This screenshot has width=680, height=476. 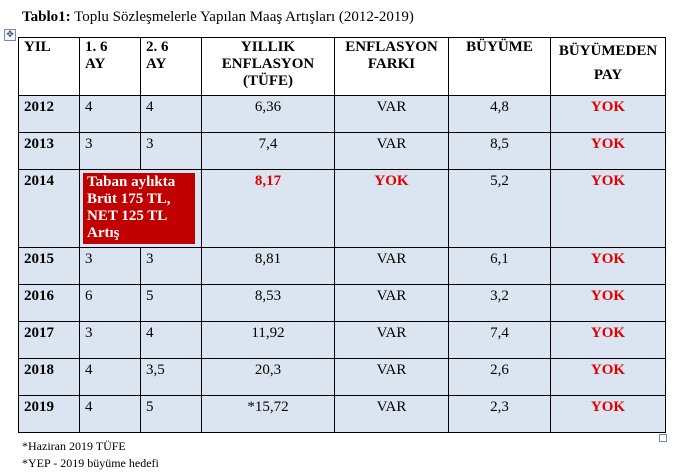 I want to click on table-row: 2016 6 5 8,53 VAR 3,2 YOK, so click(x=342, y=303).